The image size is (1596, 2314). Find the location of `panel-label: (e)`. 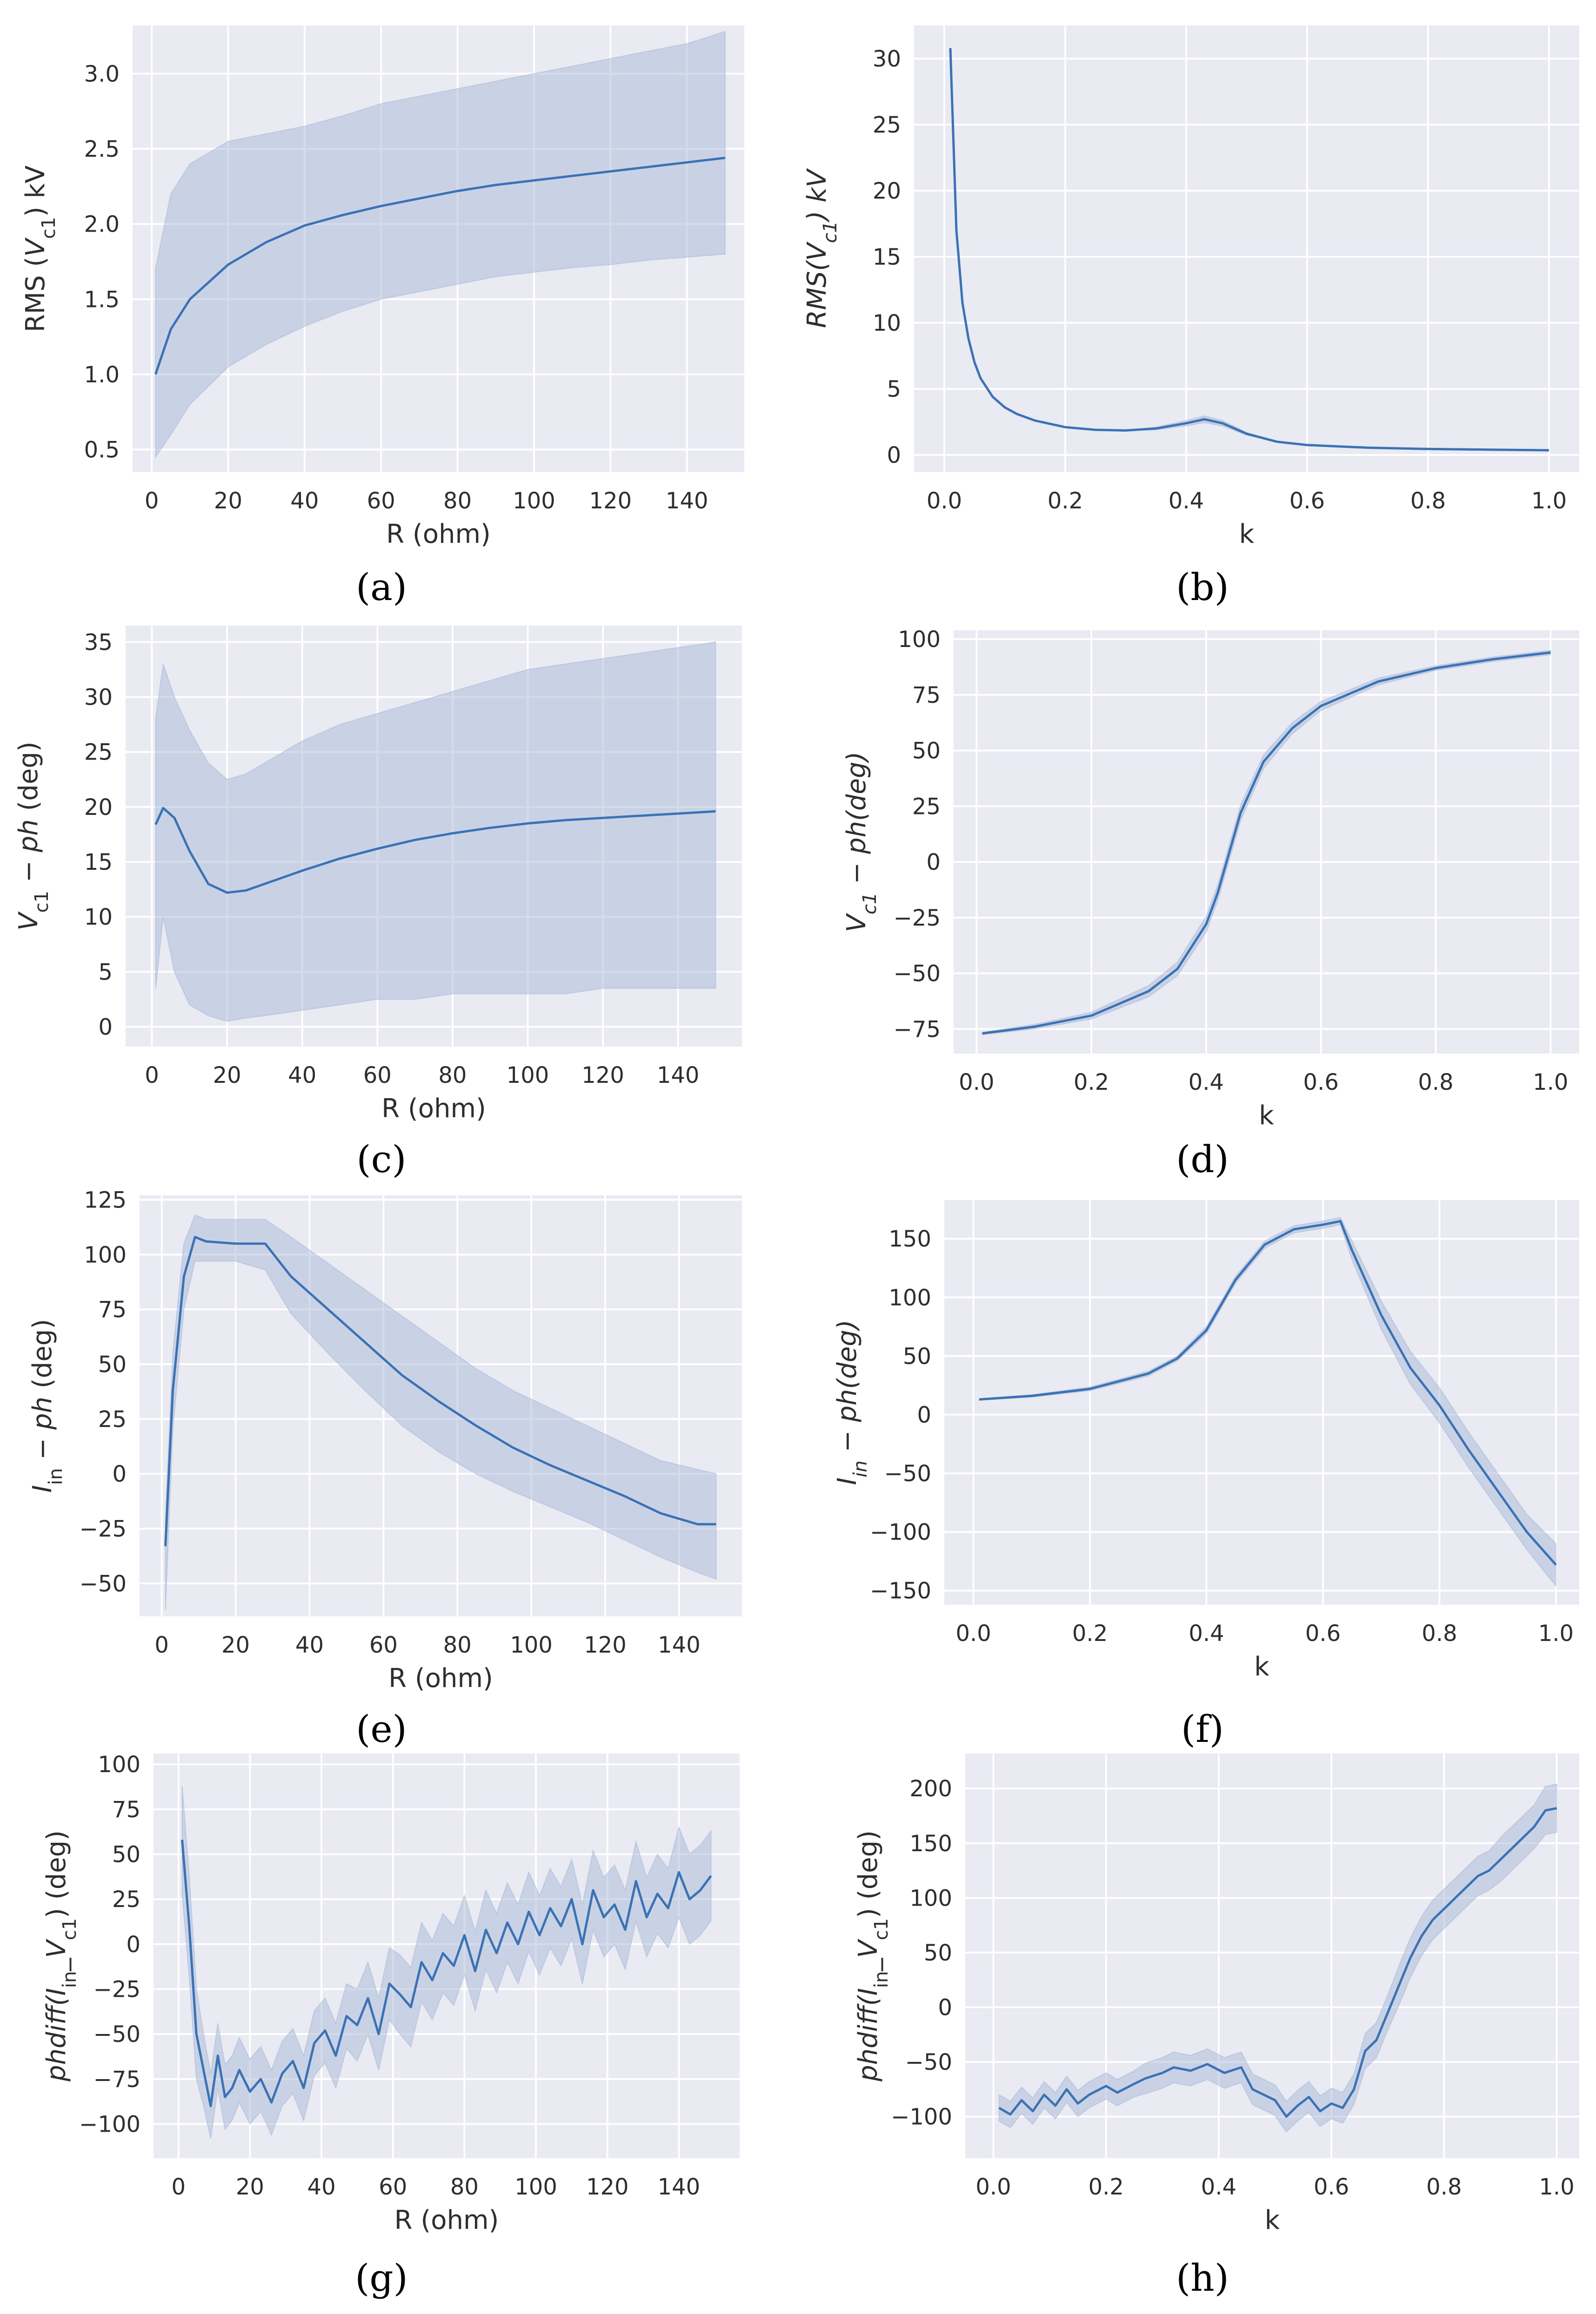

panel-label: (e) is located at coordinates (381, 1729).